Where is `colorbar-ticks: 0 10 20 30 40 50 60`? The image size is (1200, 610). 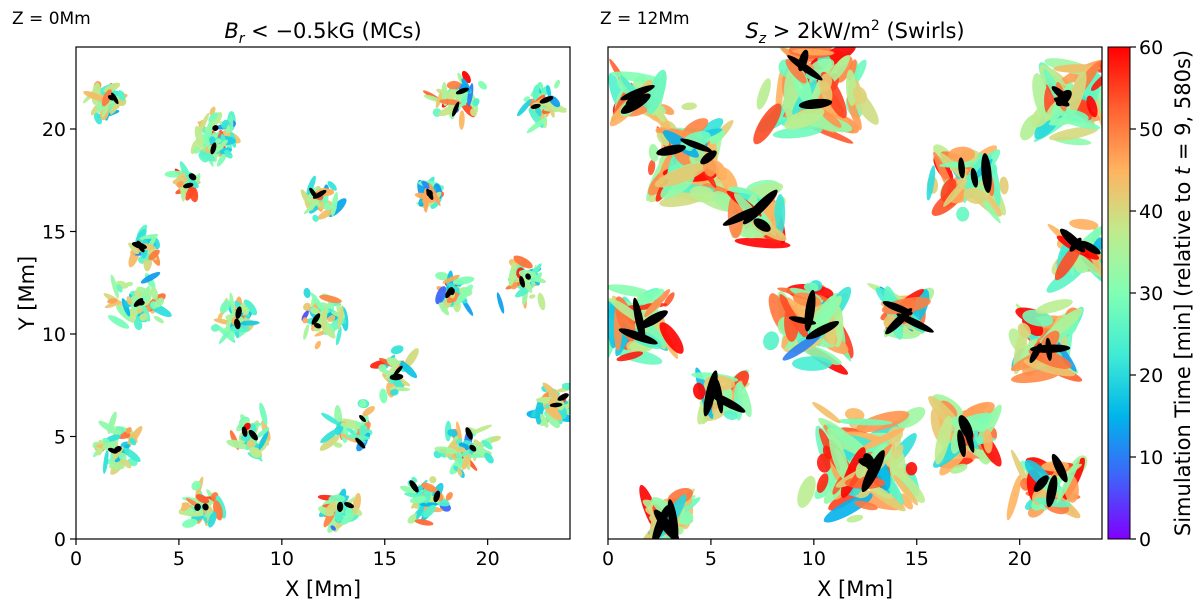
colorbar-ticks: 0 10 20 30 40 50 60 is located at coordinates (1146, 294).